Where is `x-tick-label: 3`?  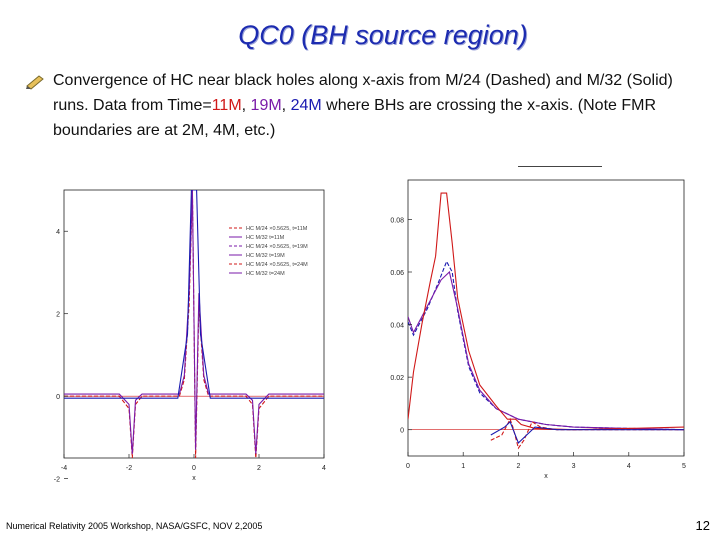 x-tick-label: 3 is located at coordinates (574, 466).